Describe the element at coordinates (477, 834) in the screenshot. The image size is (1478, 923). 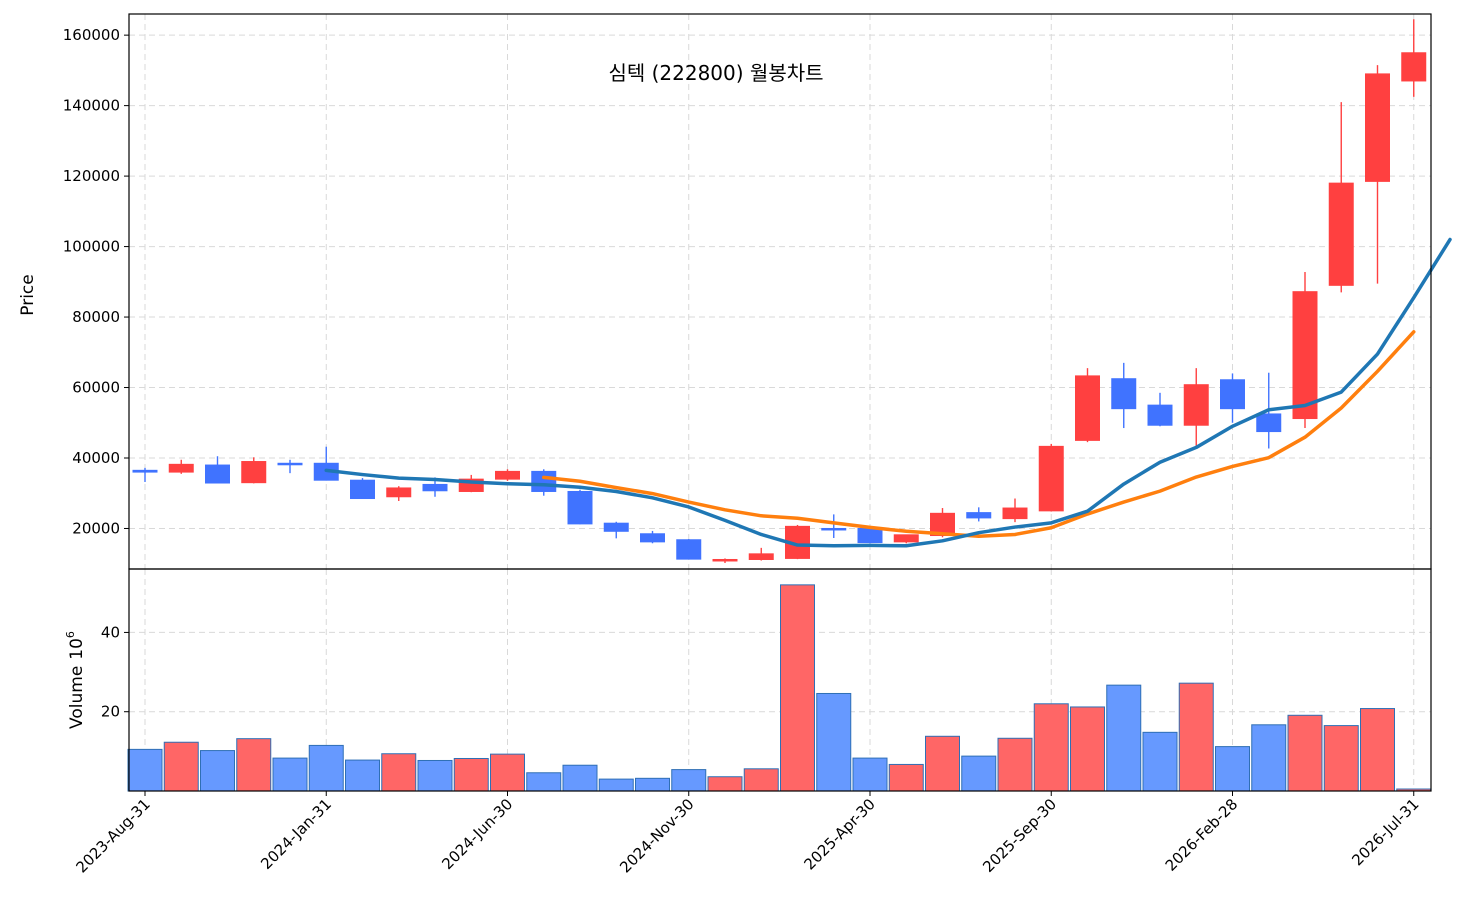
I see `x-tick-label: 2024-Jun-30` at that location.